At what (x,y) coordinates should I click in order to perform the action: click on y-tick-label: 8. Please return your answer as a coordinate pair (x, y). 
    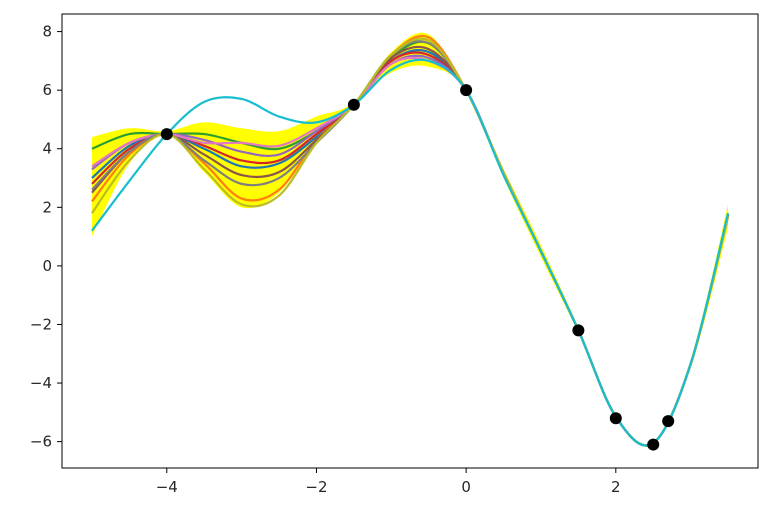
    Looking at the image, I should click on (47, 32).